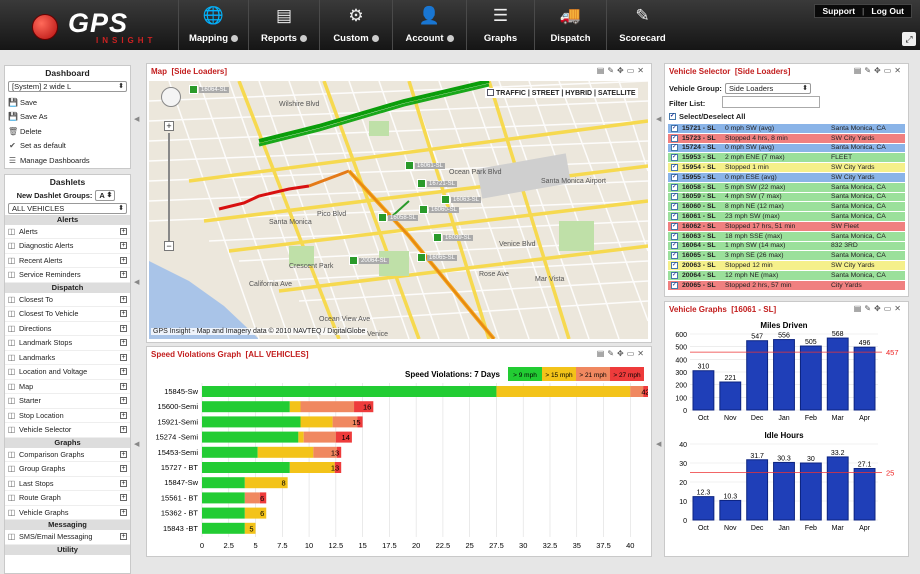  I want to click on vehicle-id: 15953 - SL, so click(699, 158).